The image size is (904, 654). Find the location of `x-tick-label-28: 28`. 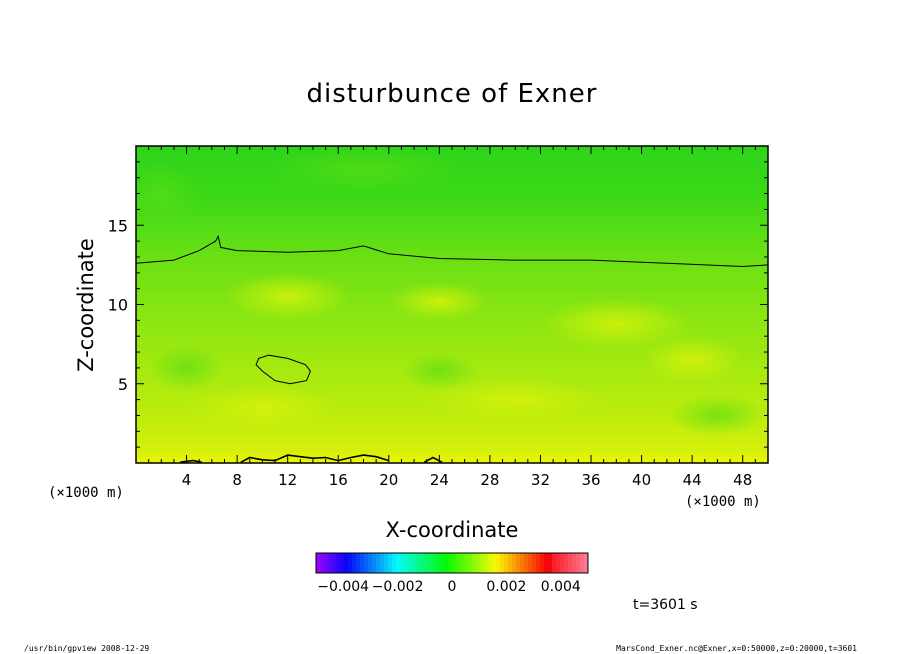

x-tick-label-28: 28 is located at coordinates (489, 480).